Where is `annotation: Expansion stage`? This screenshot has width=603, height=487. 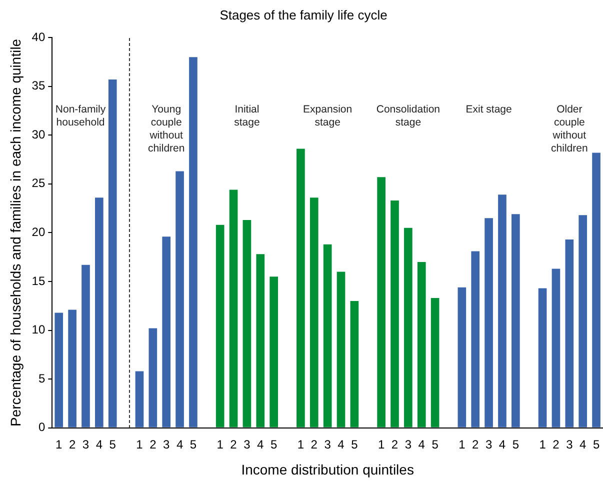 annotation: Expansion stage is located at coordinates (327, 116).